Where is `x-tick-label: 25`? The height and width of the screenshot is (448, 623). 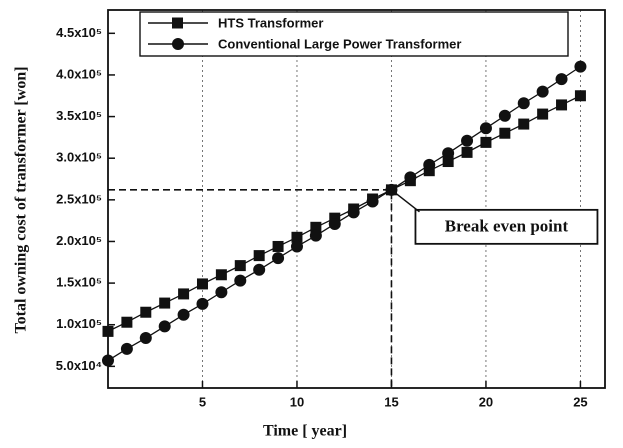
x-tick-label: 25 is located at coordinates (580, 401).